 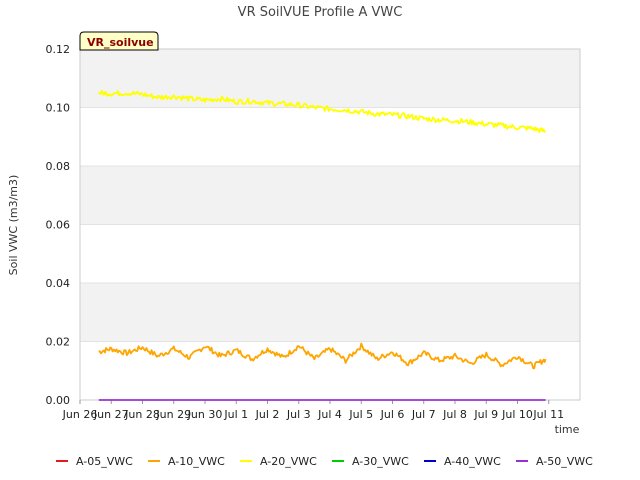 I want to click on x-tick-label: Jun 28, so click(x=142, y=414).